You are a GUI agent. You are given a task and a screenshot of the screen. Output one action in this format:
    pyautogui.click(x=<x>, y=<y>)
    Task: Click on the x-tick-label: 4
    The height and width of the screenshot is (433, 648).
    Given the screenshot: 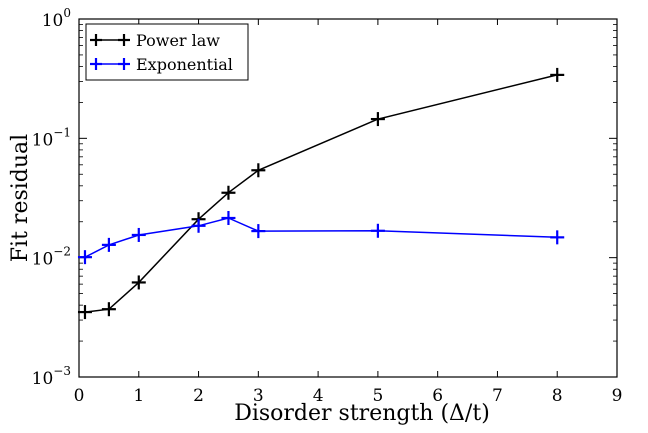 What is the action you would take?
    pyautogui.click(x=318, y=396)
    